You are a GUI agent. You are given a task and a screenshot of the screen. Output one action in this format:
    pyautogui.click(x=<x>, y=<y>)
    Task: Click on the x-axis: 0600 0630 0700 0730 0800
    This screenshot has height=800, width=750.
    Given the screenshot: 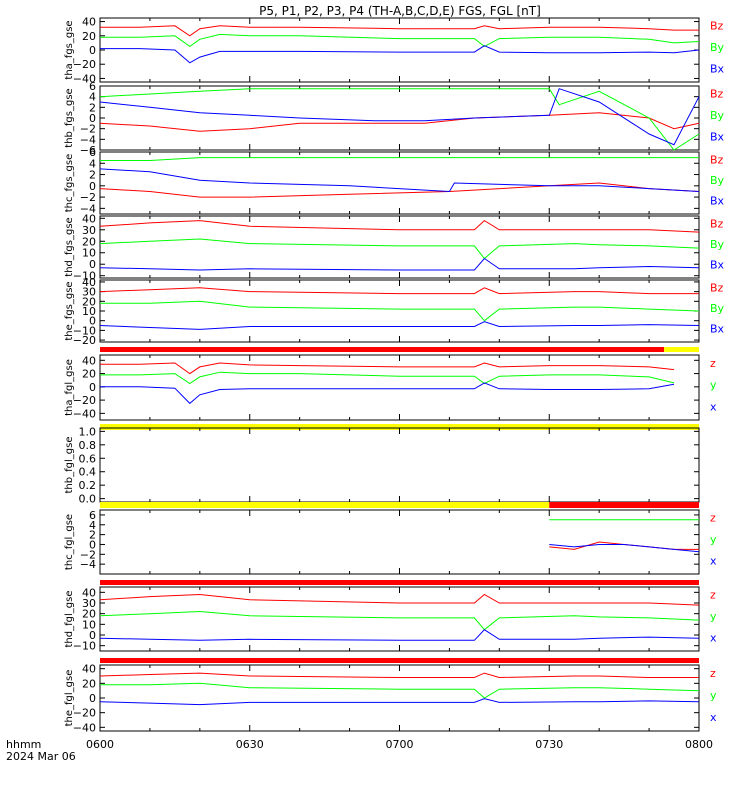 What is the action you would take?
    pyautogui.click(x=399, y=744)
    